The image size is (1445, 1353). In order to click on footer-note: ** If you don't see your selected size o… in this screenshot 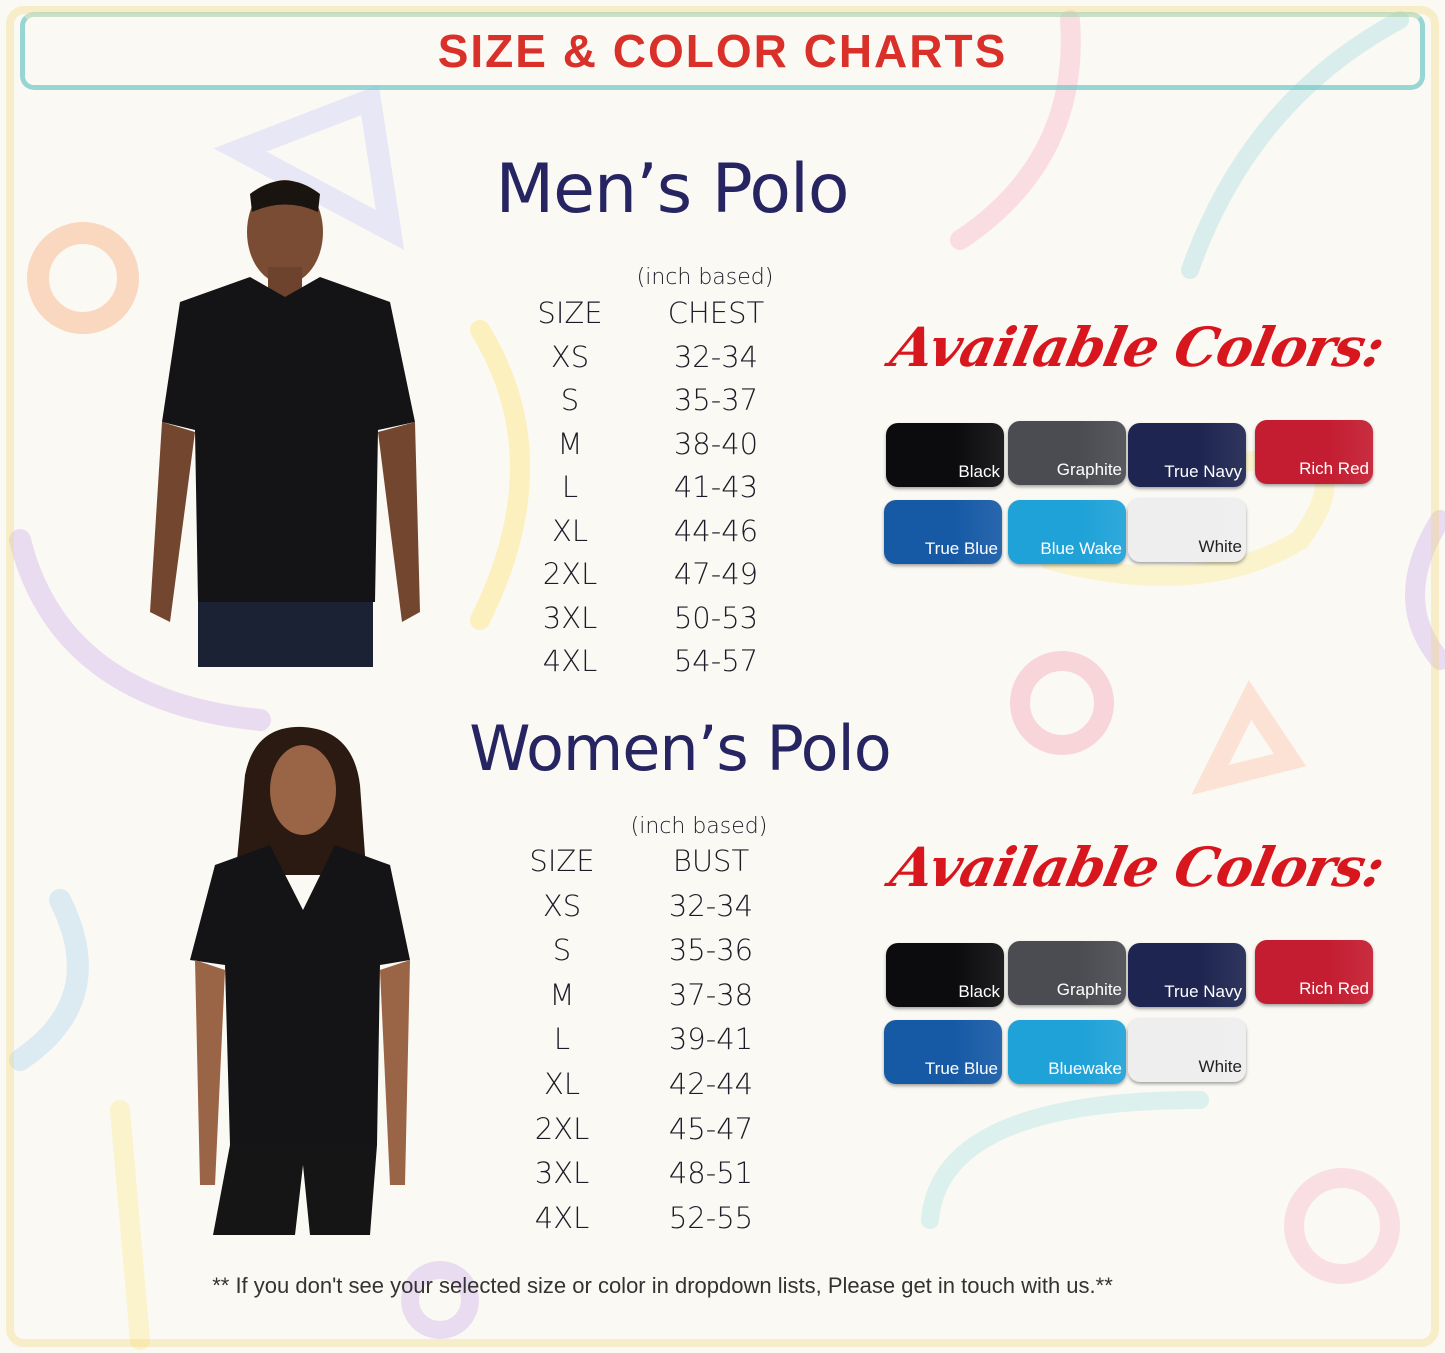, I will do `click(662, 1285)`.